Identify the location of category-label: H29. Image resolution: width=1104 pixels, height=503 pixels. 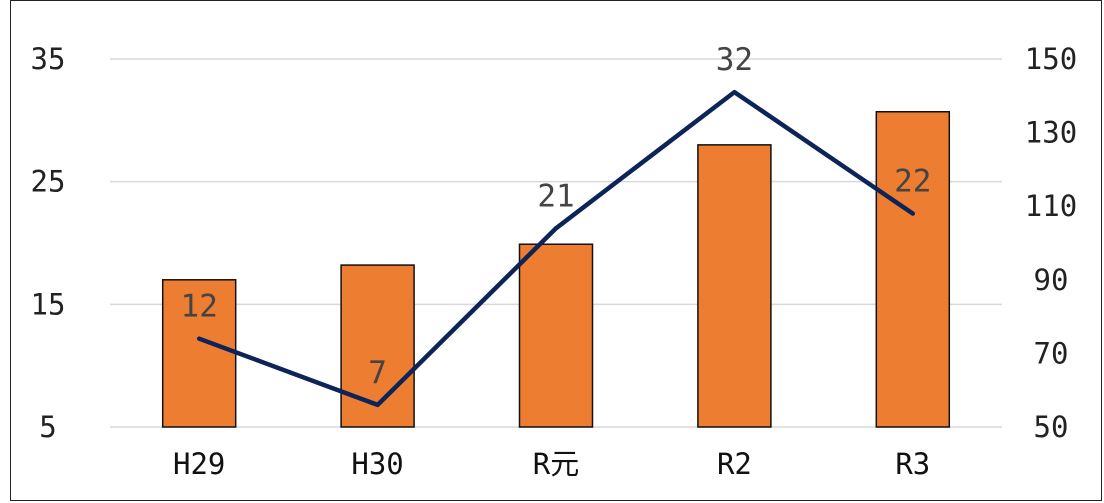
(199, 464).